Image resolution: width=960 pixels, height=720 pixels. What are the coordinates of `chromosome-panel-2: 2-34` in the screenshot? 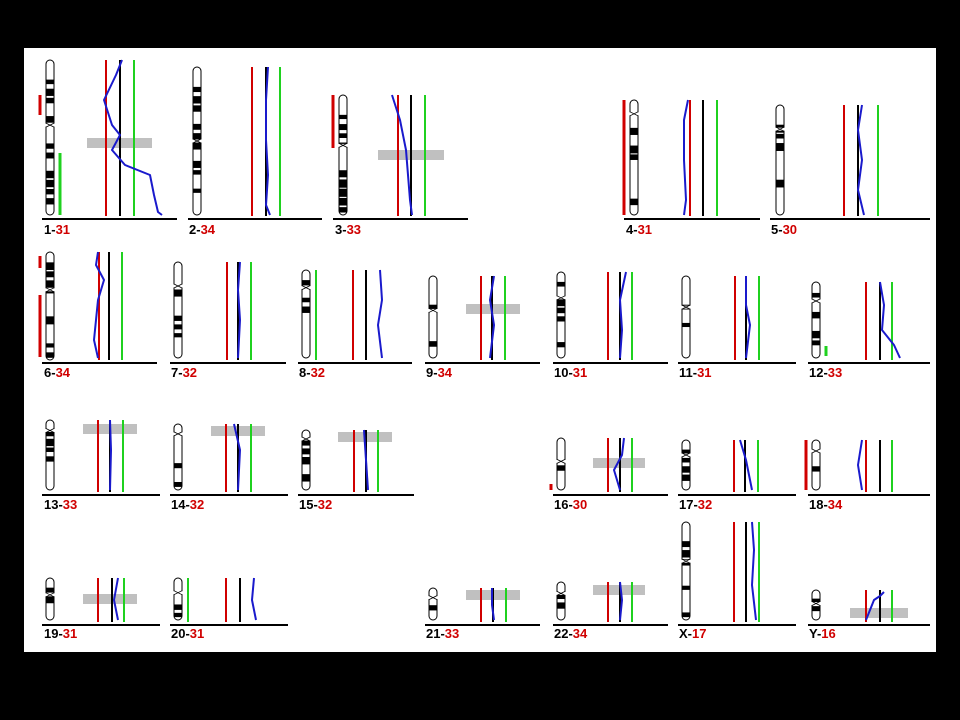 It's located at (255, 151).